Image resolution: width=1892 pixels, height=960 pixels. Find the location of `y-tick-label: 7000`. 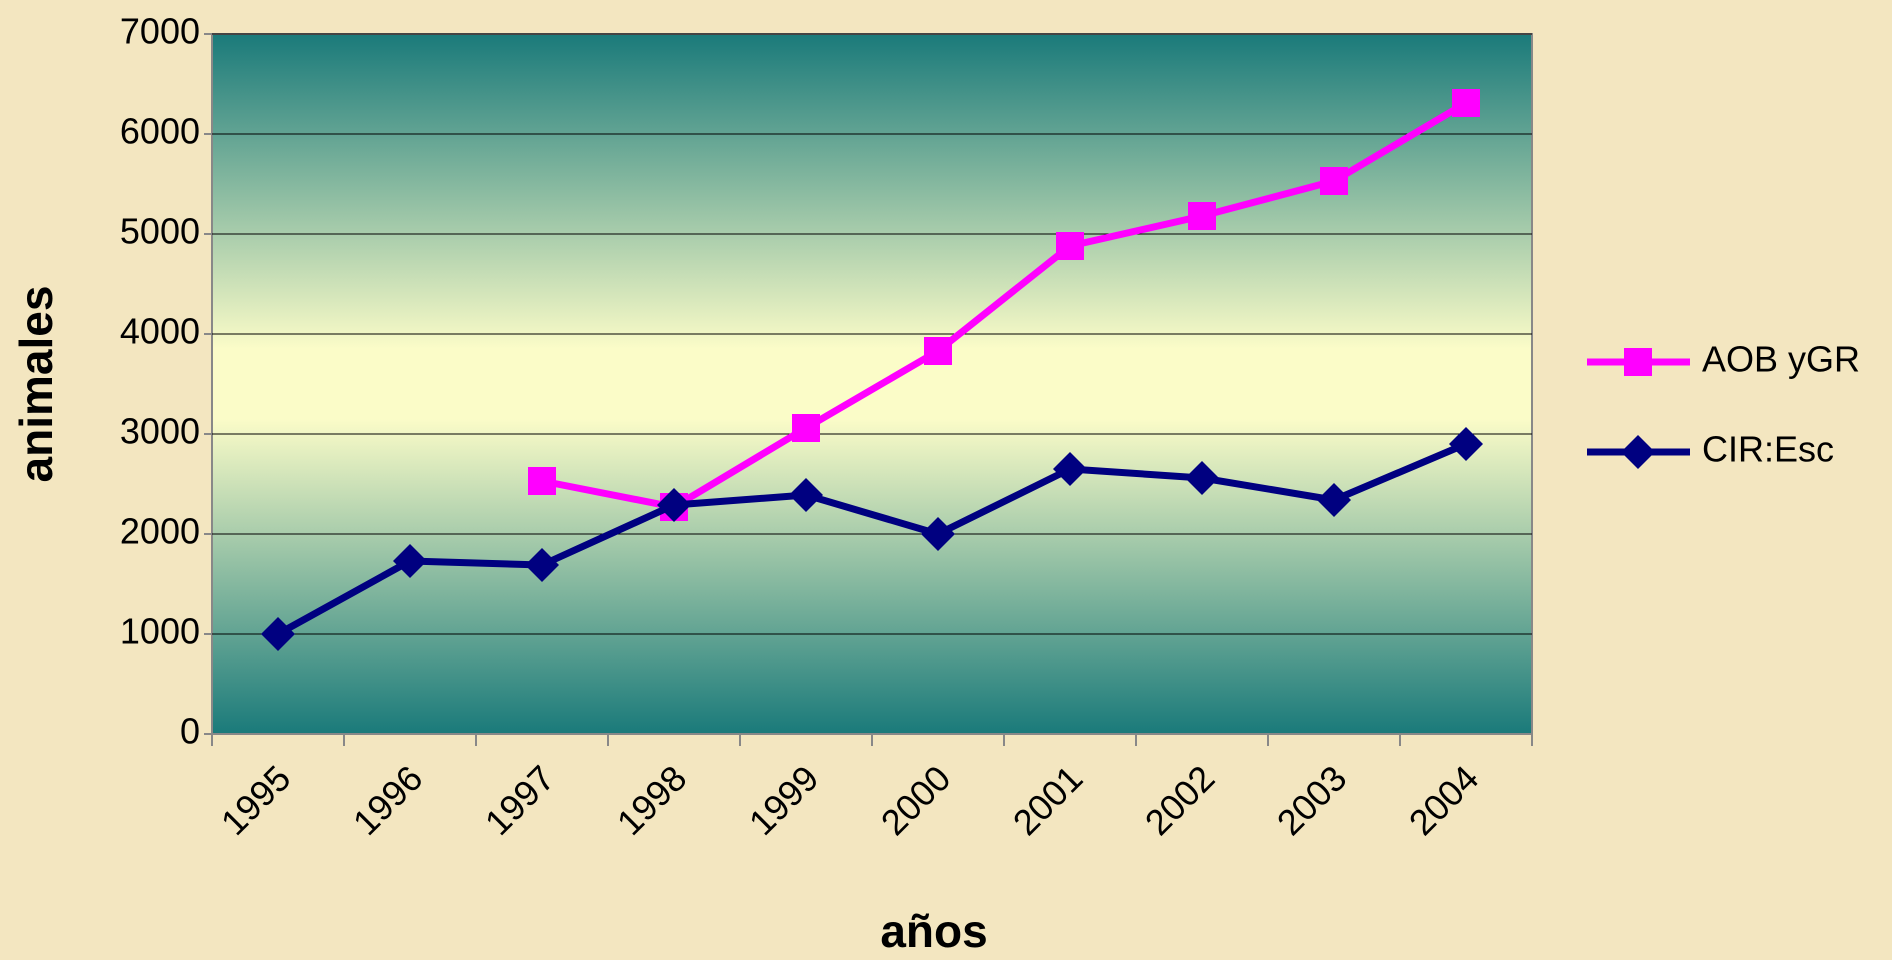

y-tick-label: 7000 is located at coordinates (160, 31).